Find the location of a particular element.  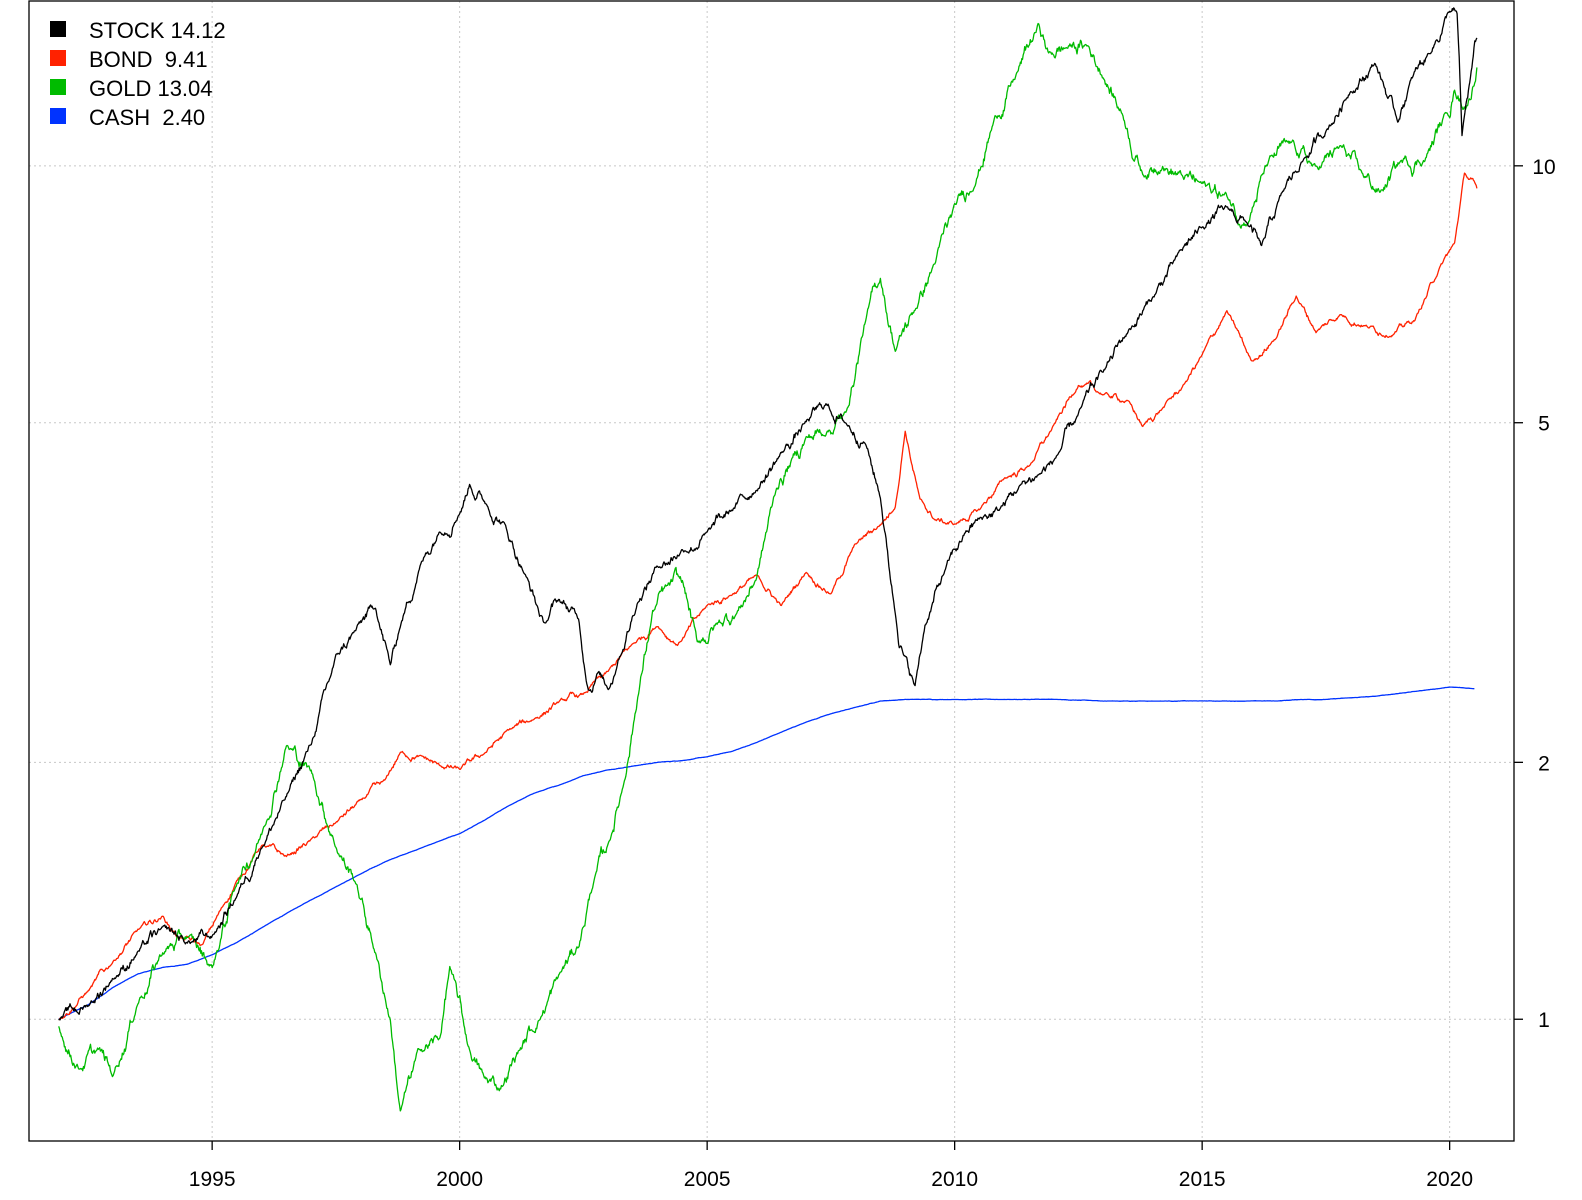

legend: STOCK 14.12 BOND 9.41 GOLD 13.04 CASH 2.40 is located at coordinates (138, 74).